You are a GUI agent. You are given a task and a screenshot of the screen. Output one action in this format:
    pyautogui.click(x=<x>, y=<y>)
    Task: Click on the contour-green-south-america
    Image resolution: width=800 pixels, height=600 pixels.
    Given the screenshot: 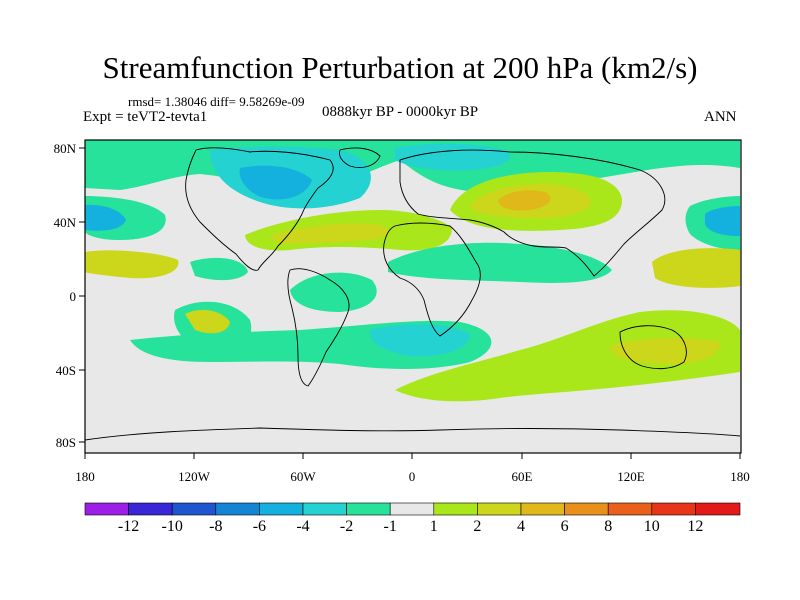 What is the action you would take?
    pyautogui.click(x=333, y=292)
    